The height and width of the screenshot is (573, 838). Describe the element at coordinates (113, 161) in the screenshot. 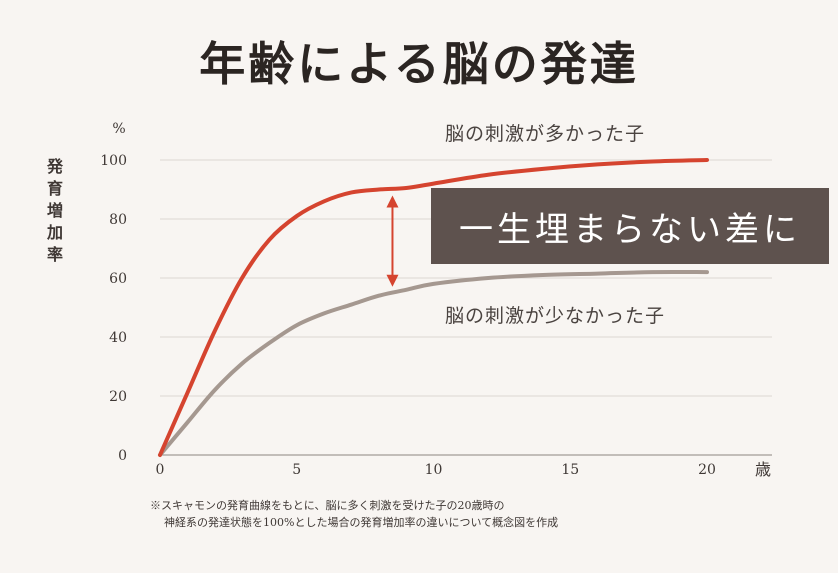

I see `y-tick-label: 100` at that location.